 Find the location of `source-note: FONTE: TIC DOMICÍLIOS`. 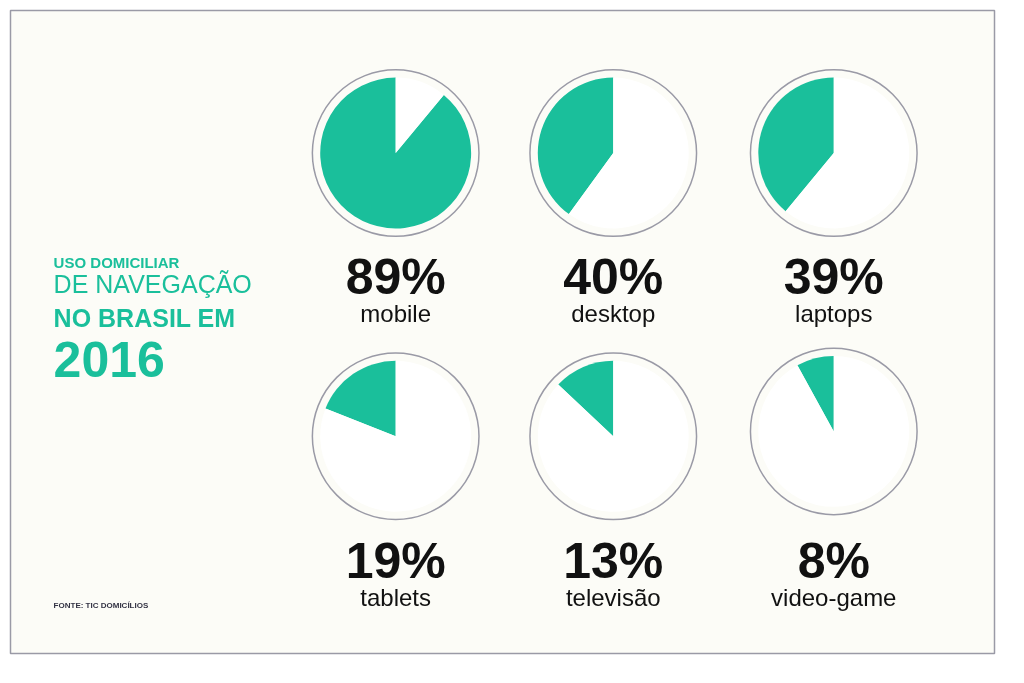

source-note: FONTE: TIC DOMICÍLIOS is located at coordinates (101, 605).